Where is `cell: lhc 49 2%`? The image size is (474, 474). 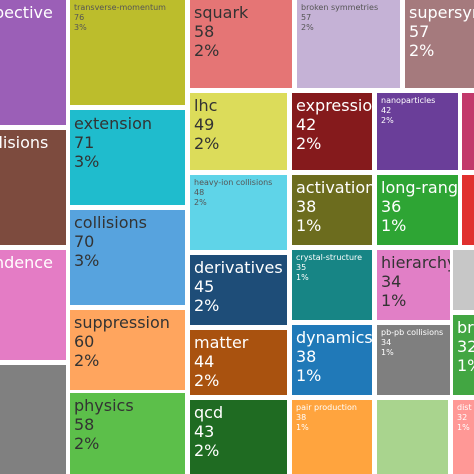
cell: lhc 49 2% is located at coordinates (238, 131).